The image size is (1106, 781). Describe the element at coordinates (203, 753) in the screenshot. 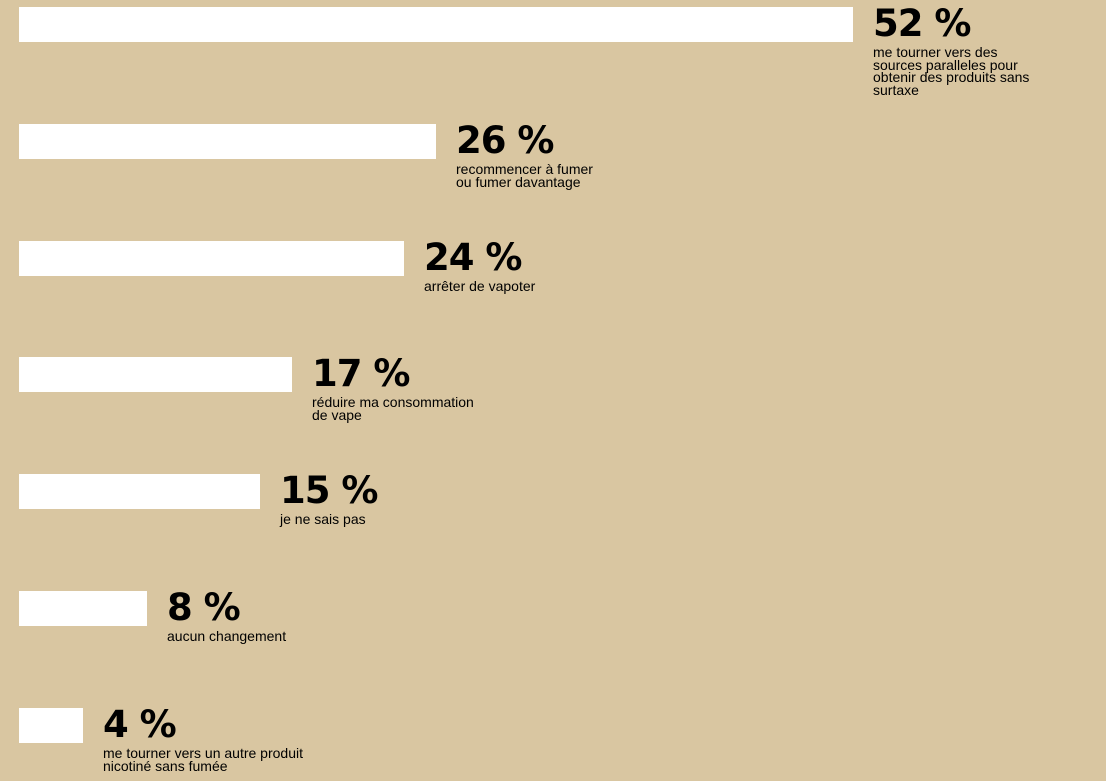

I see `category-label-line: me tourner vers un autre produit` at that location.